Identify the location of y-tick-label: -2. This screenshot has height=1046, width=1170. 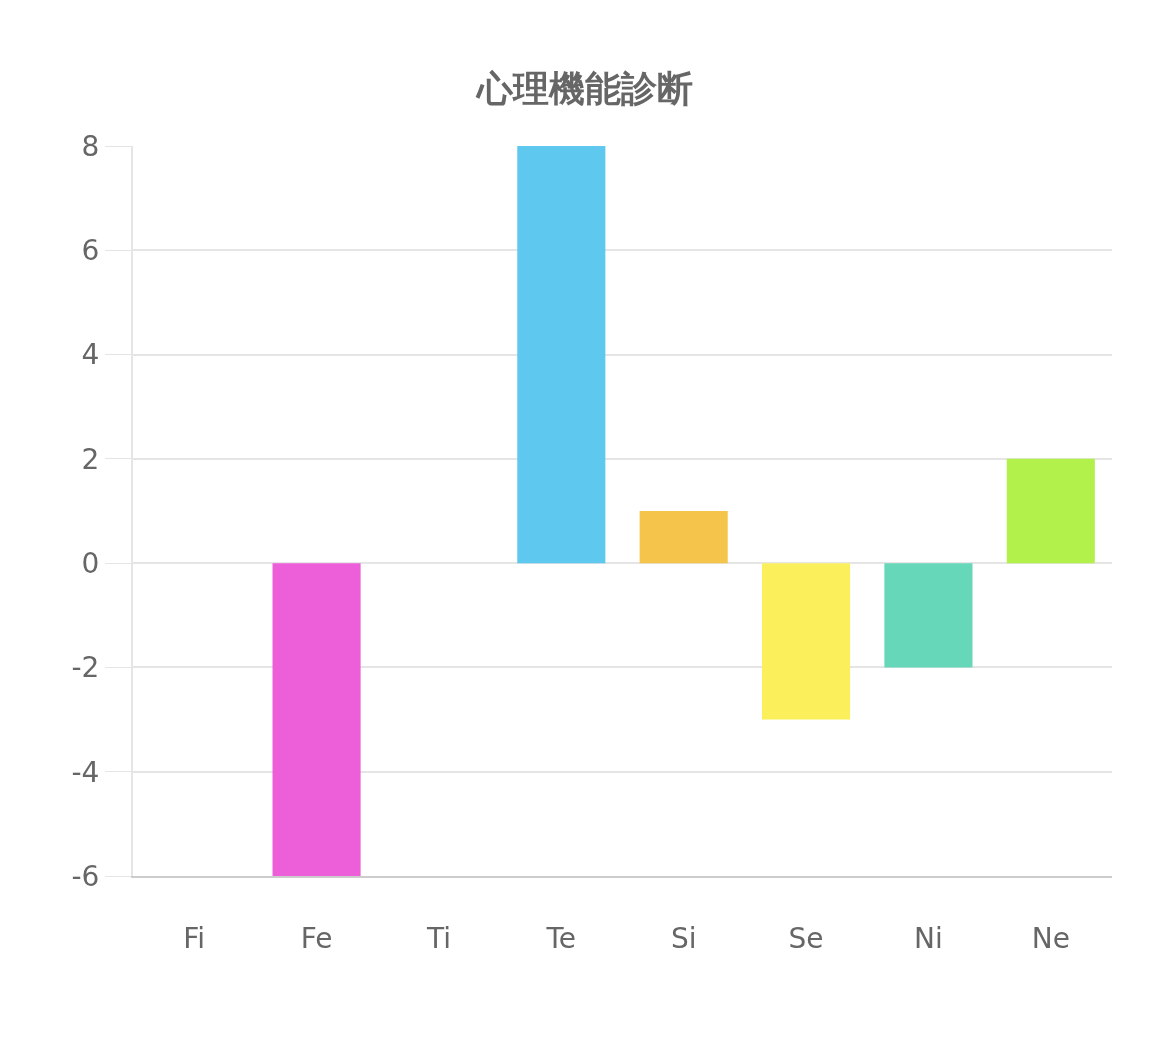
(85, 668).